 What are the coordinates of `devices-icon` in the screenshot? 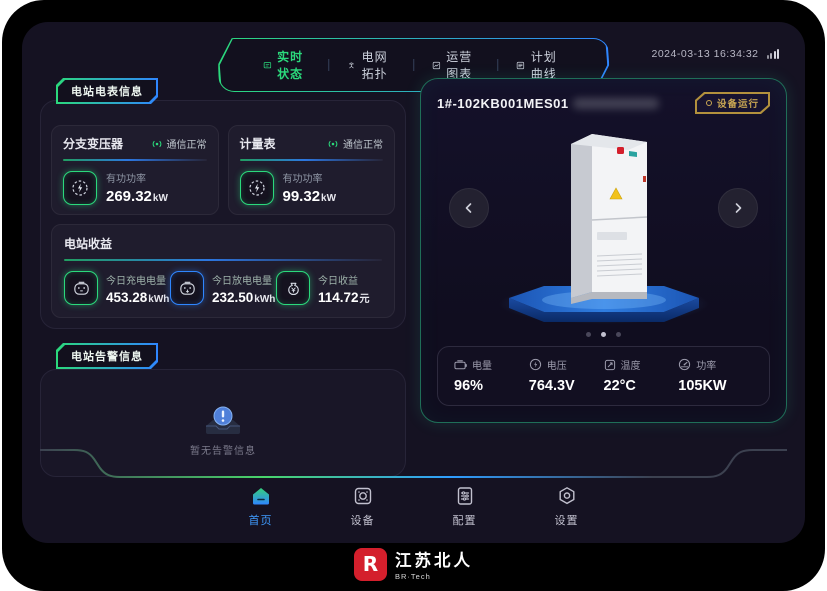 It's located at (362, 496).